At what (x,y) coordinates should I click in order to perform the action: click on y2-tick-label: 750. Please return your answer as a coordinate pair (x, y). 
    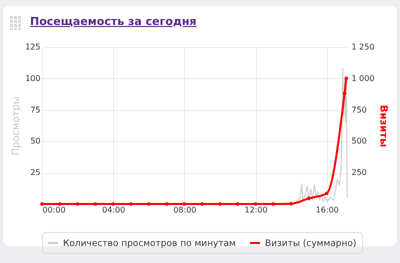
    Looking at the image, I should click on (359, 109).